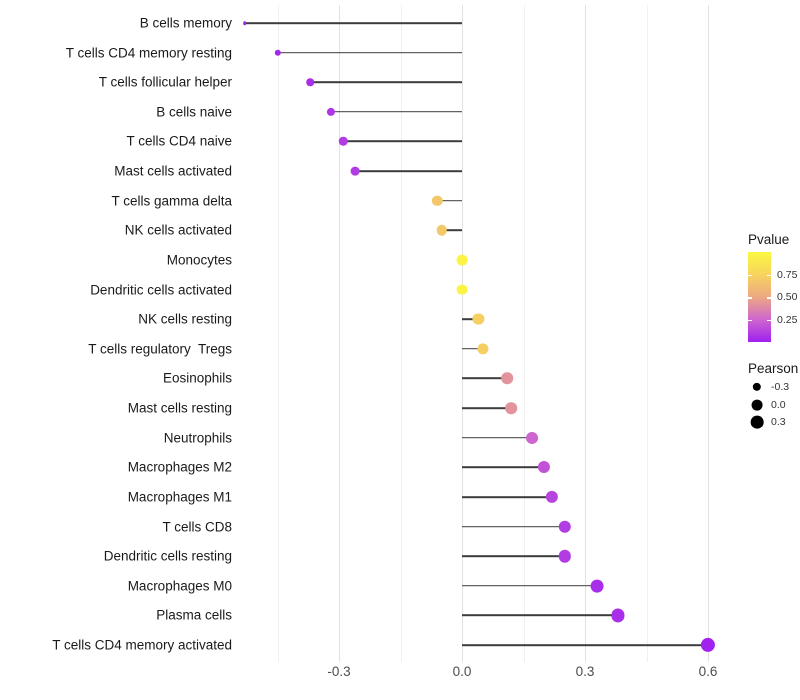  What do you see at coordinates (778, 422) in the screenshot?
I see `pearson-legend-label: 0.3` at bounding box center [778, 422].